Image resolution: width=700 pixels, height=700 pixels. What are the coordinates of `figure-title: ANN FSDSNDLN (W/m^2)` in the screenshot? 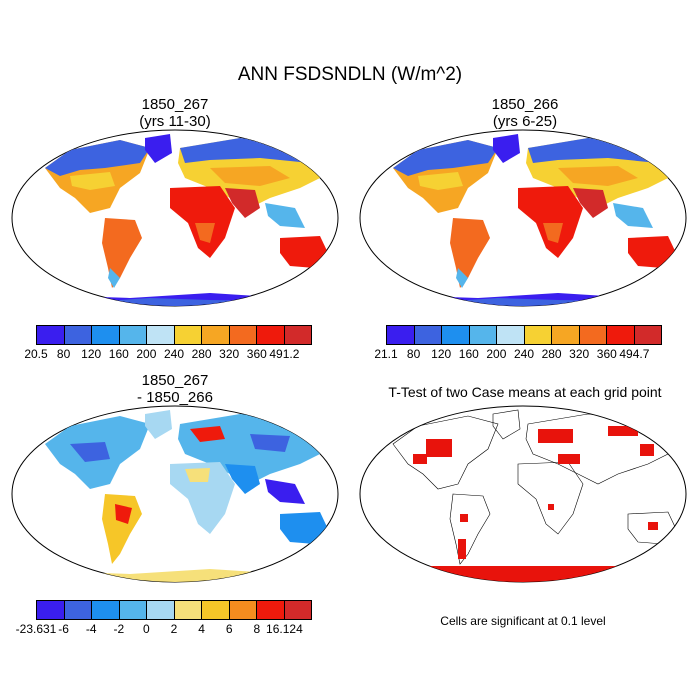 It's located at (350, 74).